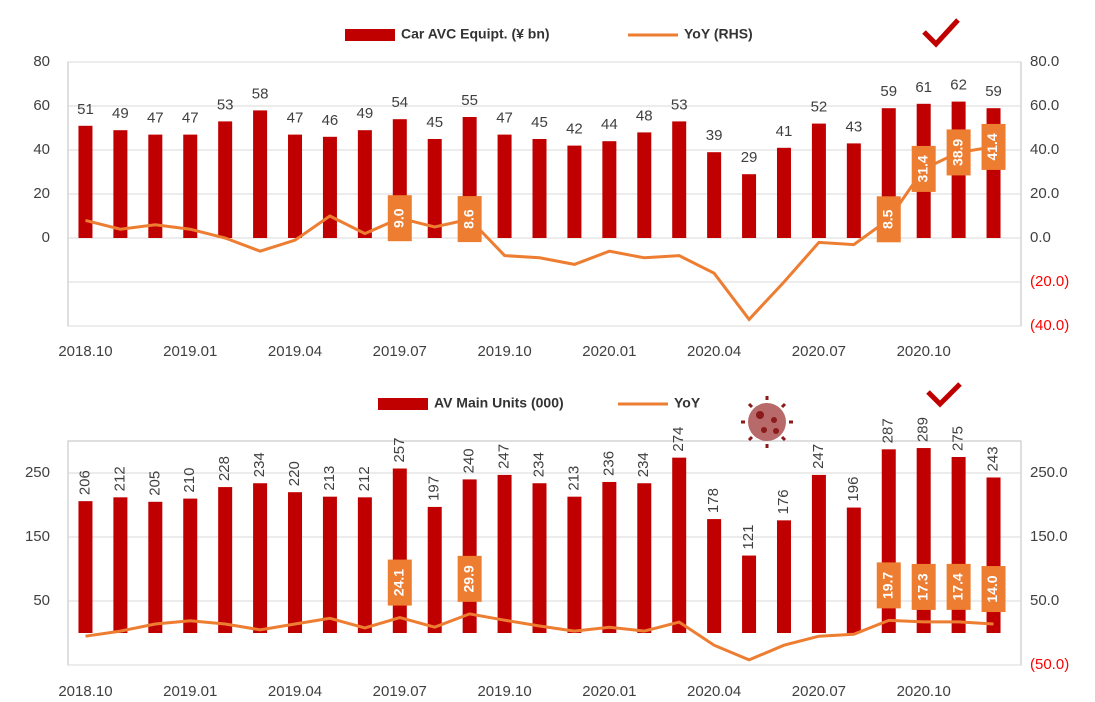 This screenshot has height=702, width=1095. Describe the element at coordinates (992, 588) in the screenshot. I see `yoy-value-label: 14.0` at that location.